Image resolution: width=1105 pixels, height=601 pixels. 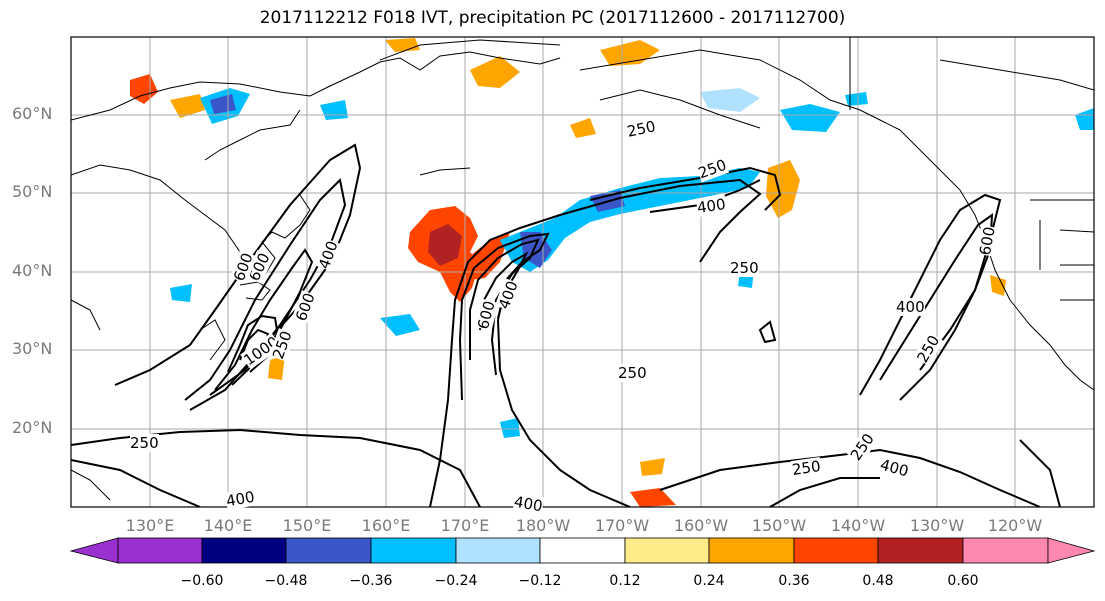 What do you see at coordinates (540, 581) in the screenshot?
I see `colorbar-tick-label: −0.12` at bounding box center [540, 581].